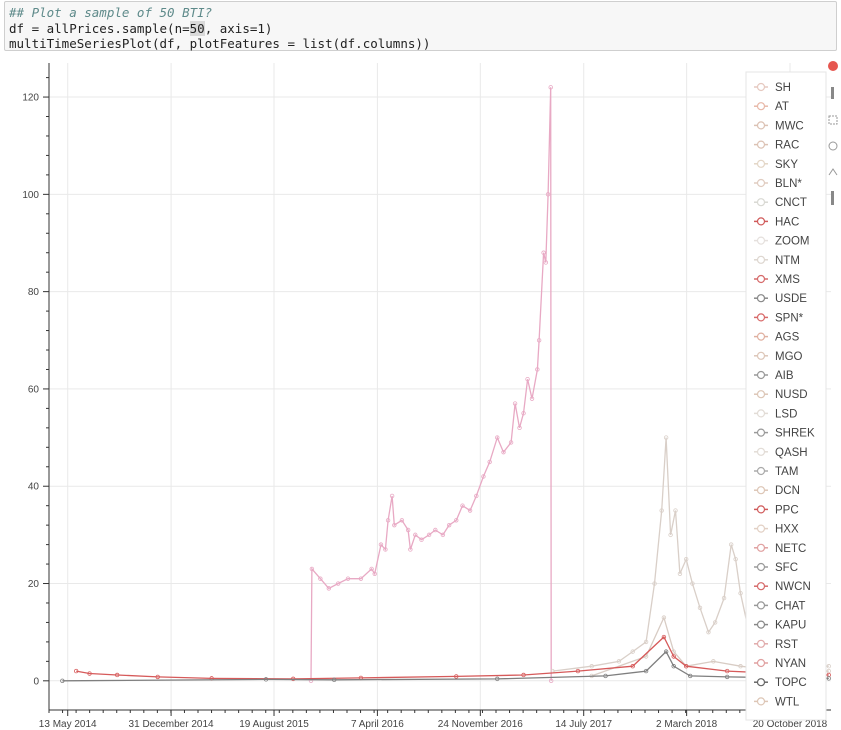 Image resolution: width=841 pixels, height=730 pixels. Describe the element at coordinates (786, 472) in the screenshot. I see `legend-label: TAM` at that location.